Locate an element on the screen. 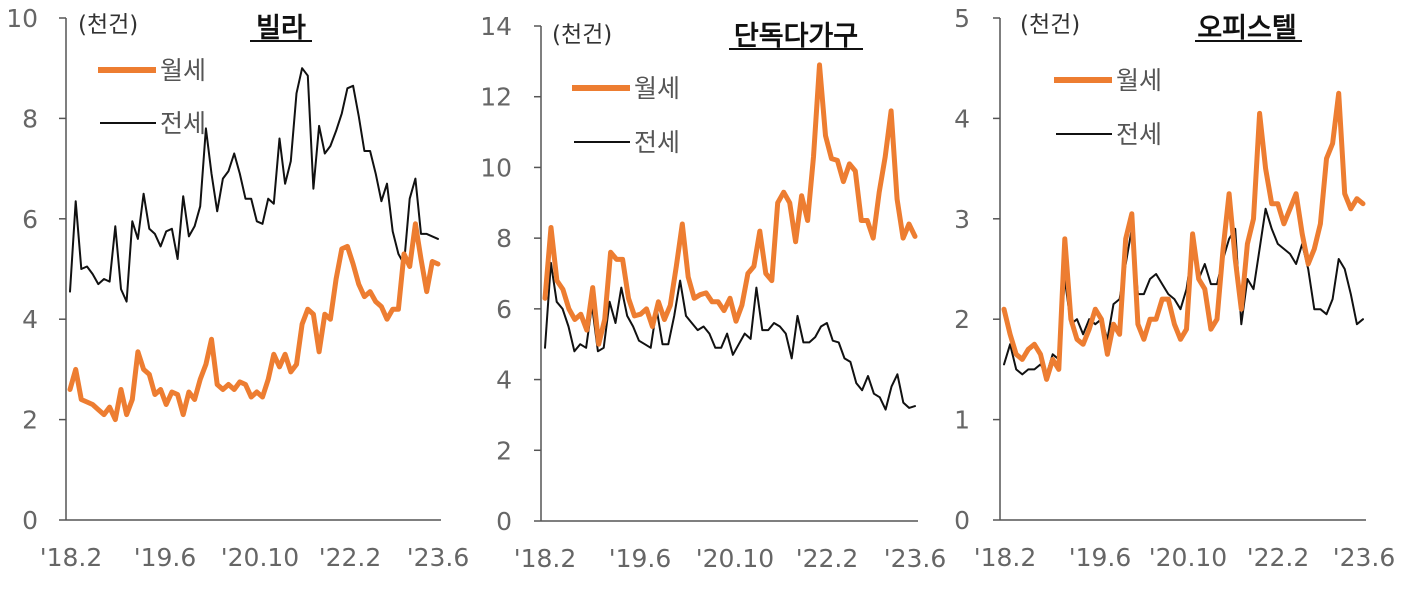  chart-title: 단독다가구 is located at coordinates (796, 36).